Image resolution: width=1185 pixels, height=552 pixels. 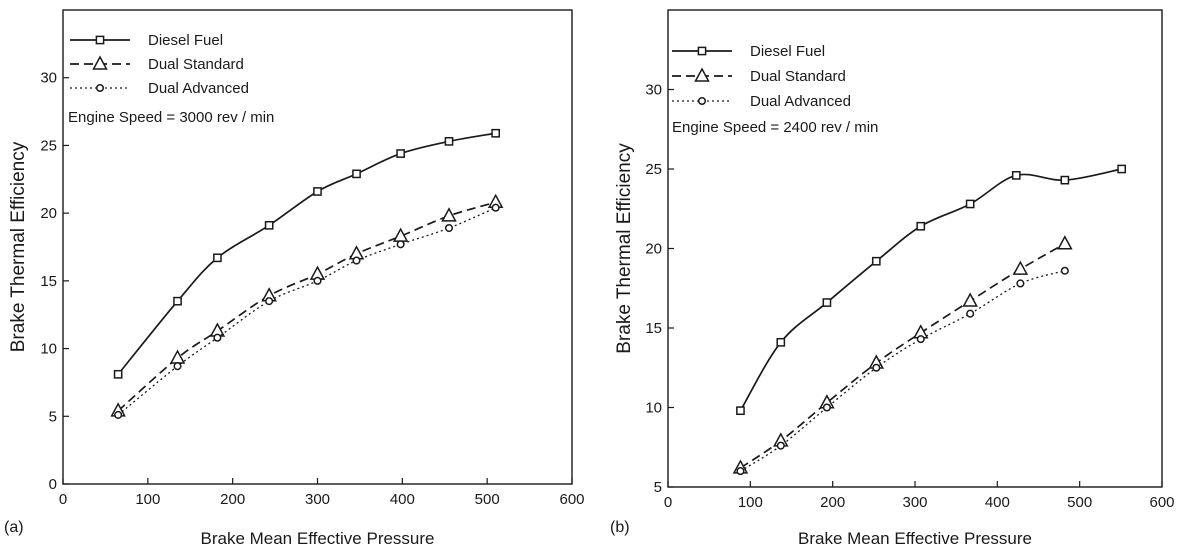 What do you see at coordinates (775, 127) in the screenshot?
I see `engine-speed-annotation: Engine Speed = 2400 rev / min` at bounding box center [775, 127].